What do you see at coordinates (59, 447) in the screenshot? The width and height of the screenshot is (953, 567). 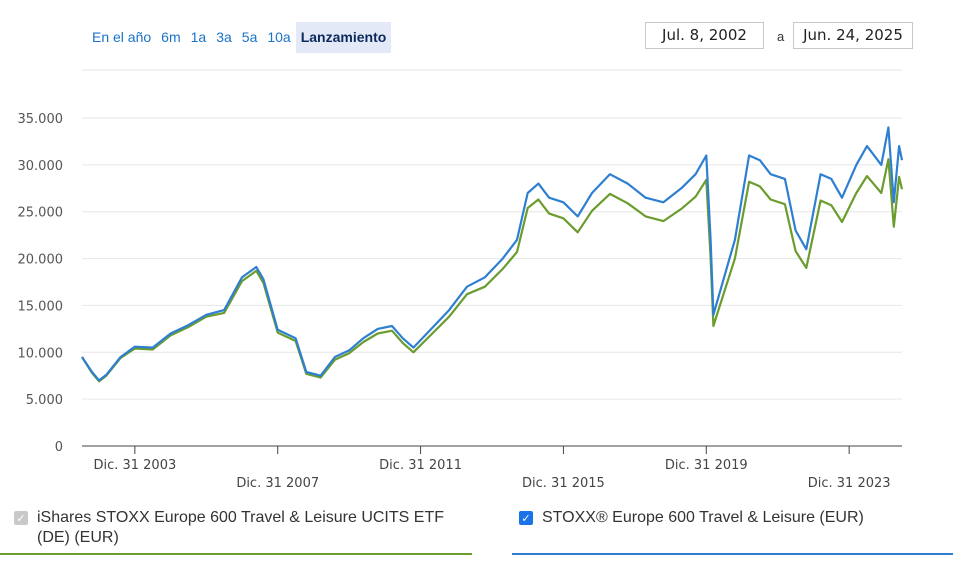 I see `y-tick-label: 0` at bounding box center [59, 447].